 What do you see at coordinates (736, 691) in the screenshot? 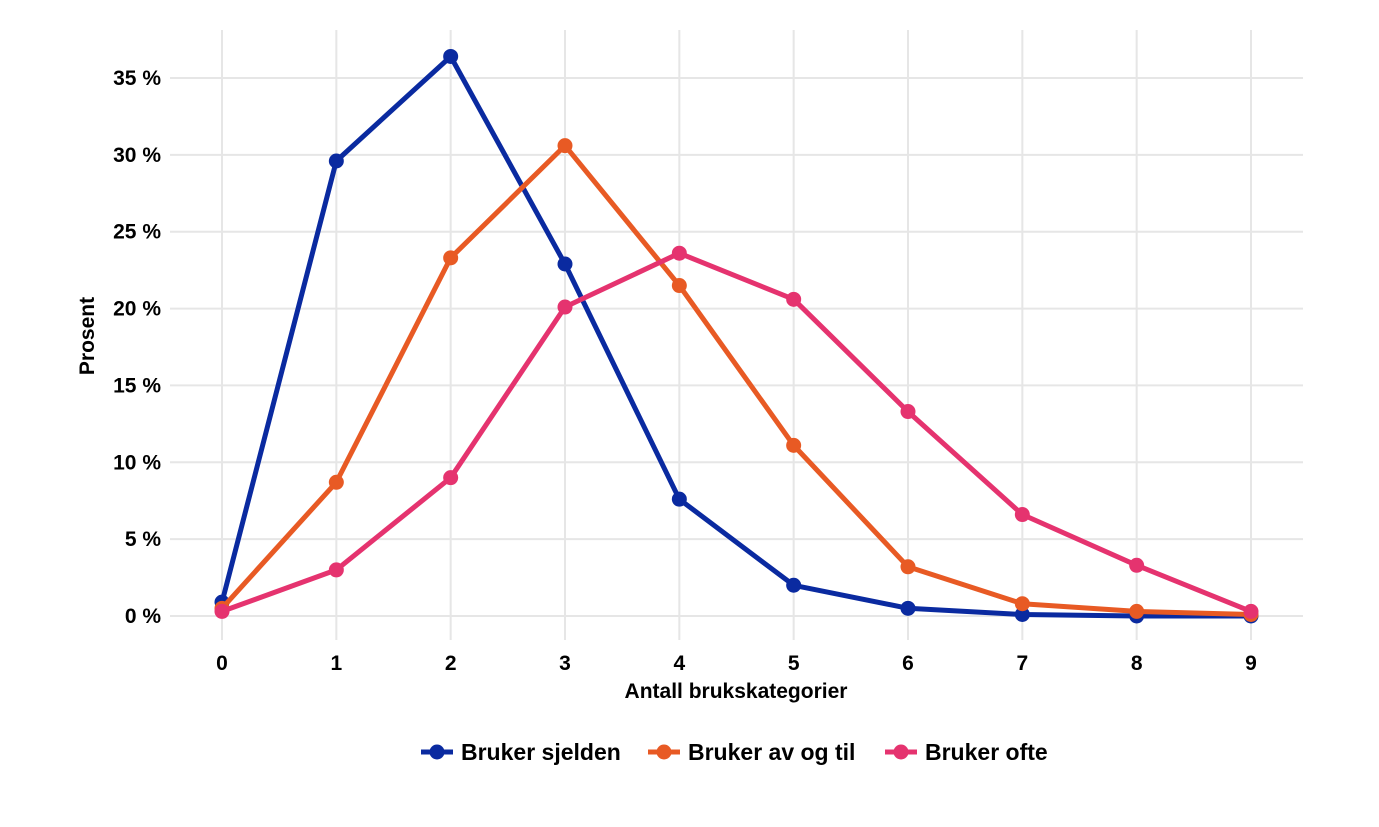
I see `x-axis-title: Antall brukskategorier` at bounding box center [736, 691].